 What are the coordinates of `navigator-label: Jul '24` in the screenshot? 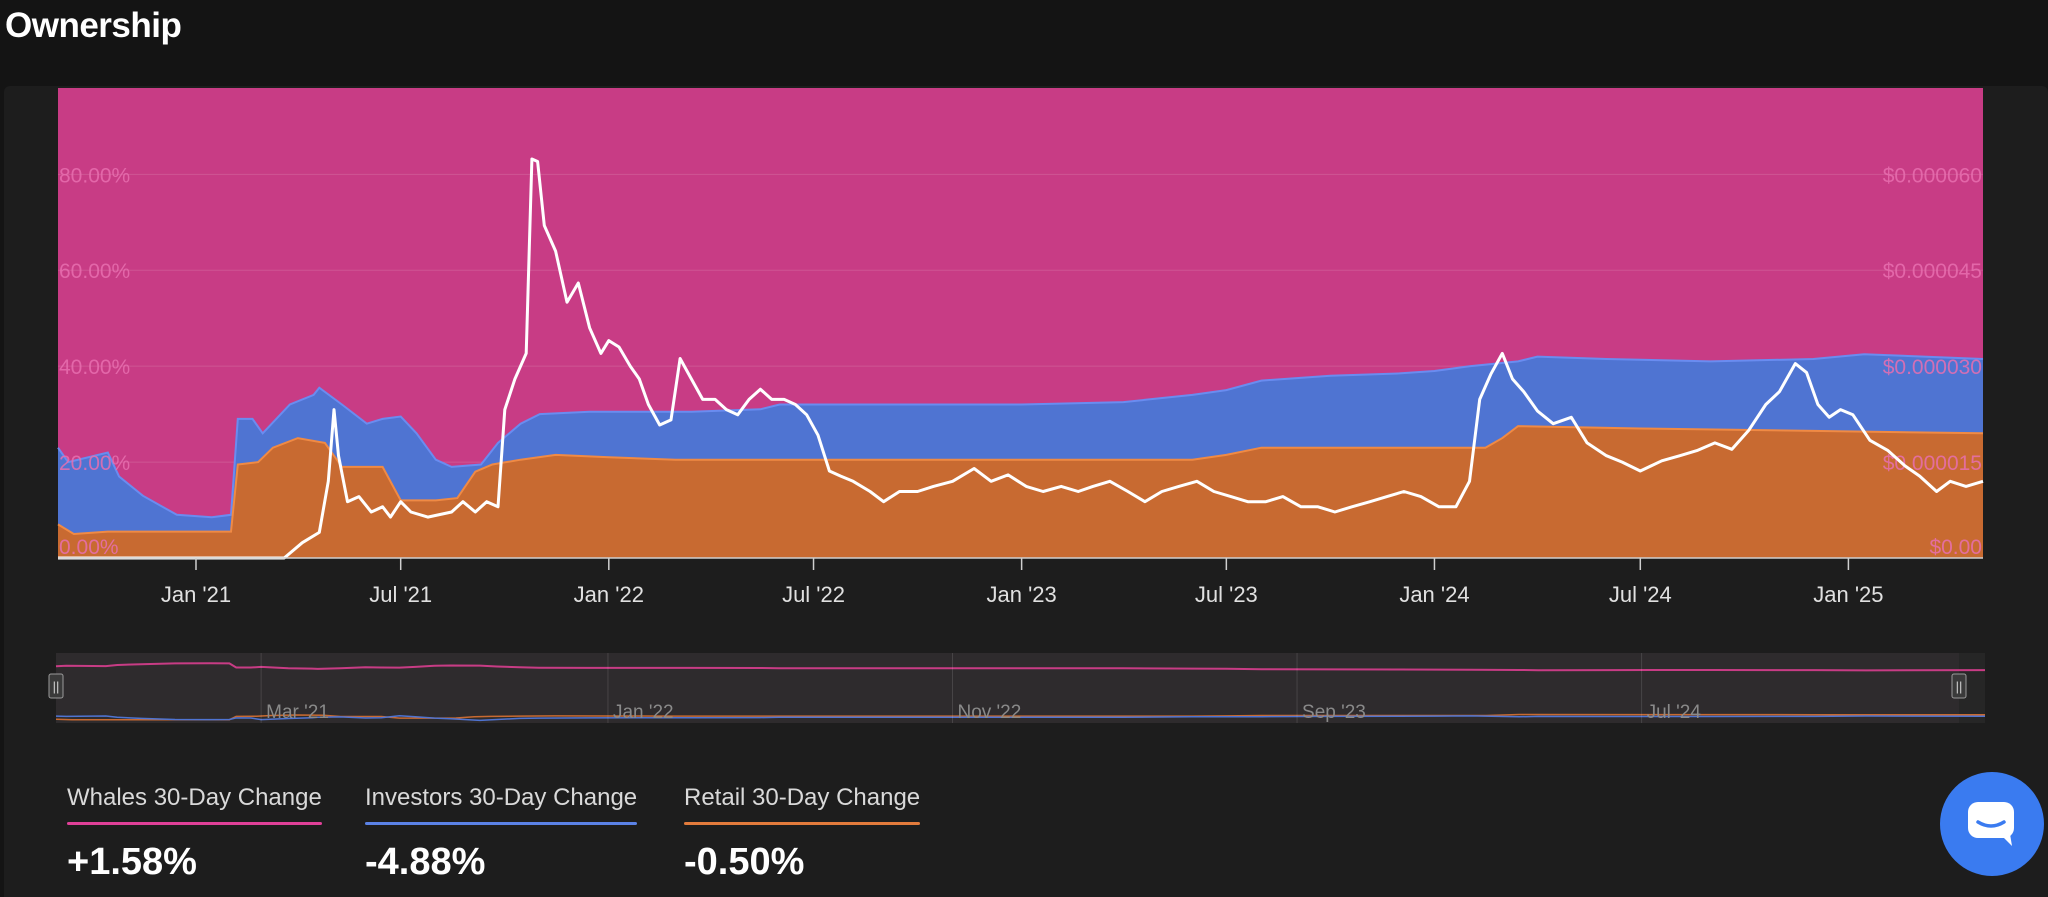 It's located at (1674, 712).